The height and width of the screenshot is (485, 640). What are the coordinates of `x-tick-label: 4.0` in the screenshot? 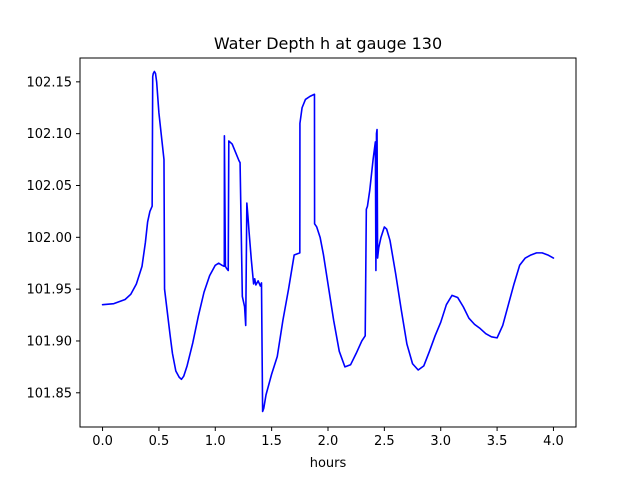 It's located at (553, 441).